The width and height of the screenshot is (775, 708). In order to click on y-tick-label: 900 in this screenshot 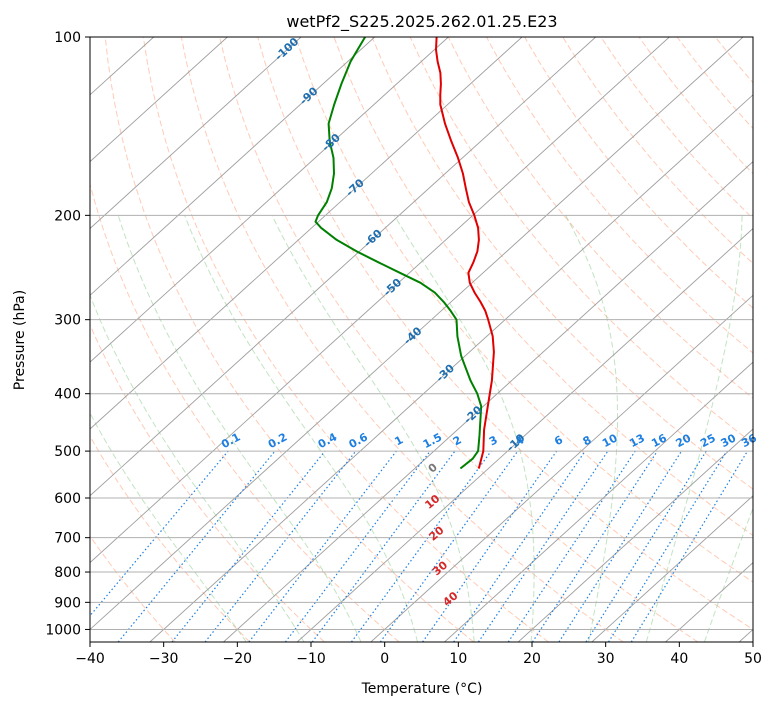, I will do `click(67, 603)`.